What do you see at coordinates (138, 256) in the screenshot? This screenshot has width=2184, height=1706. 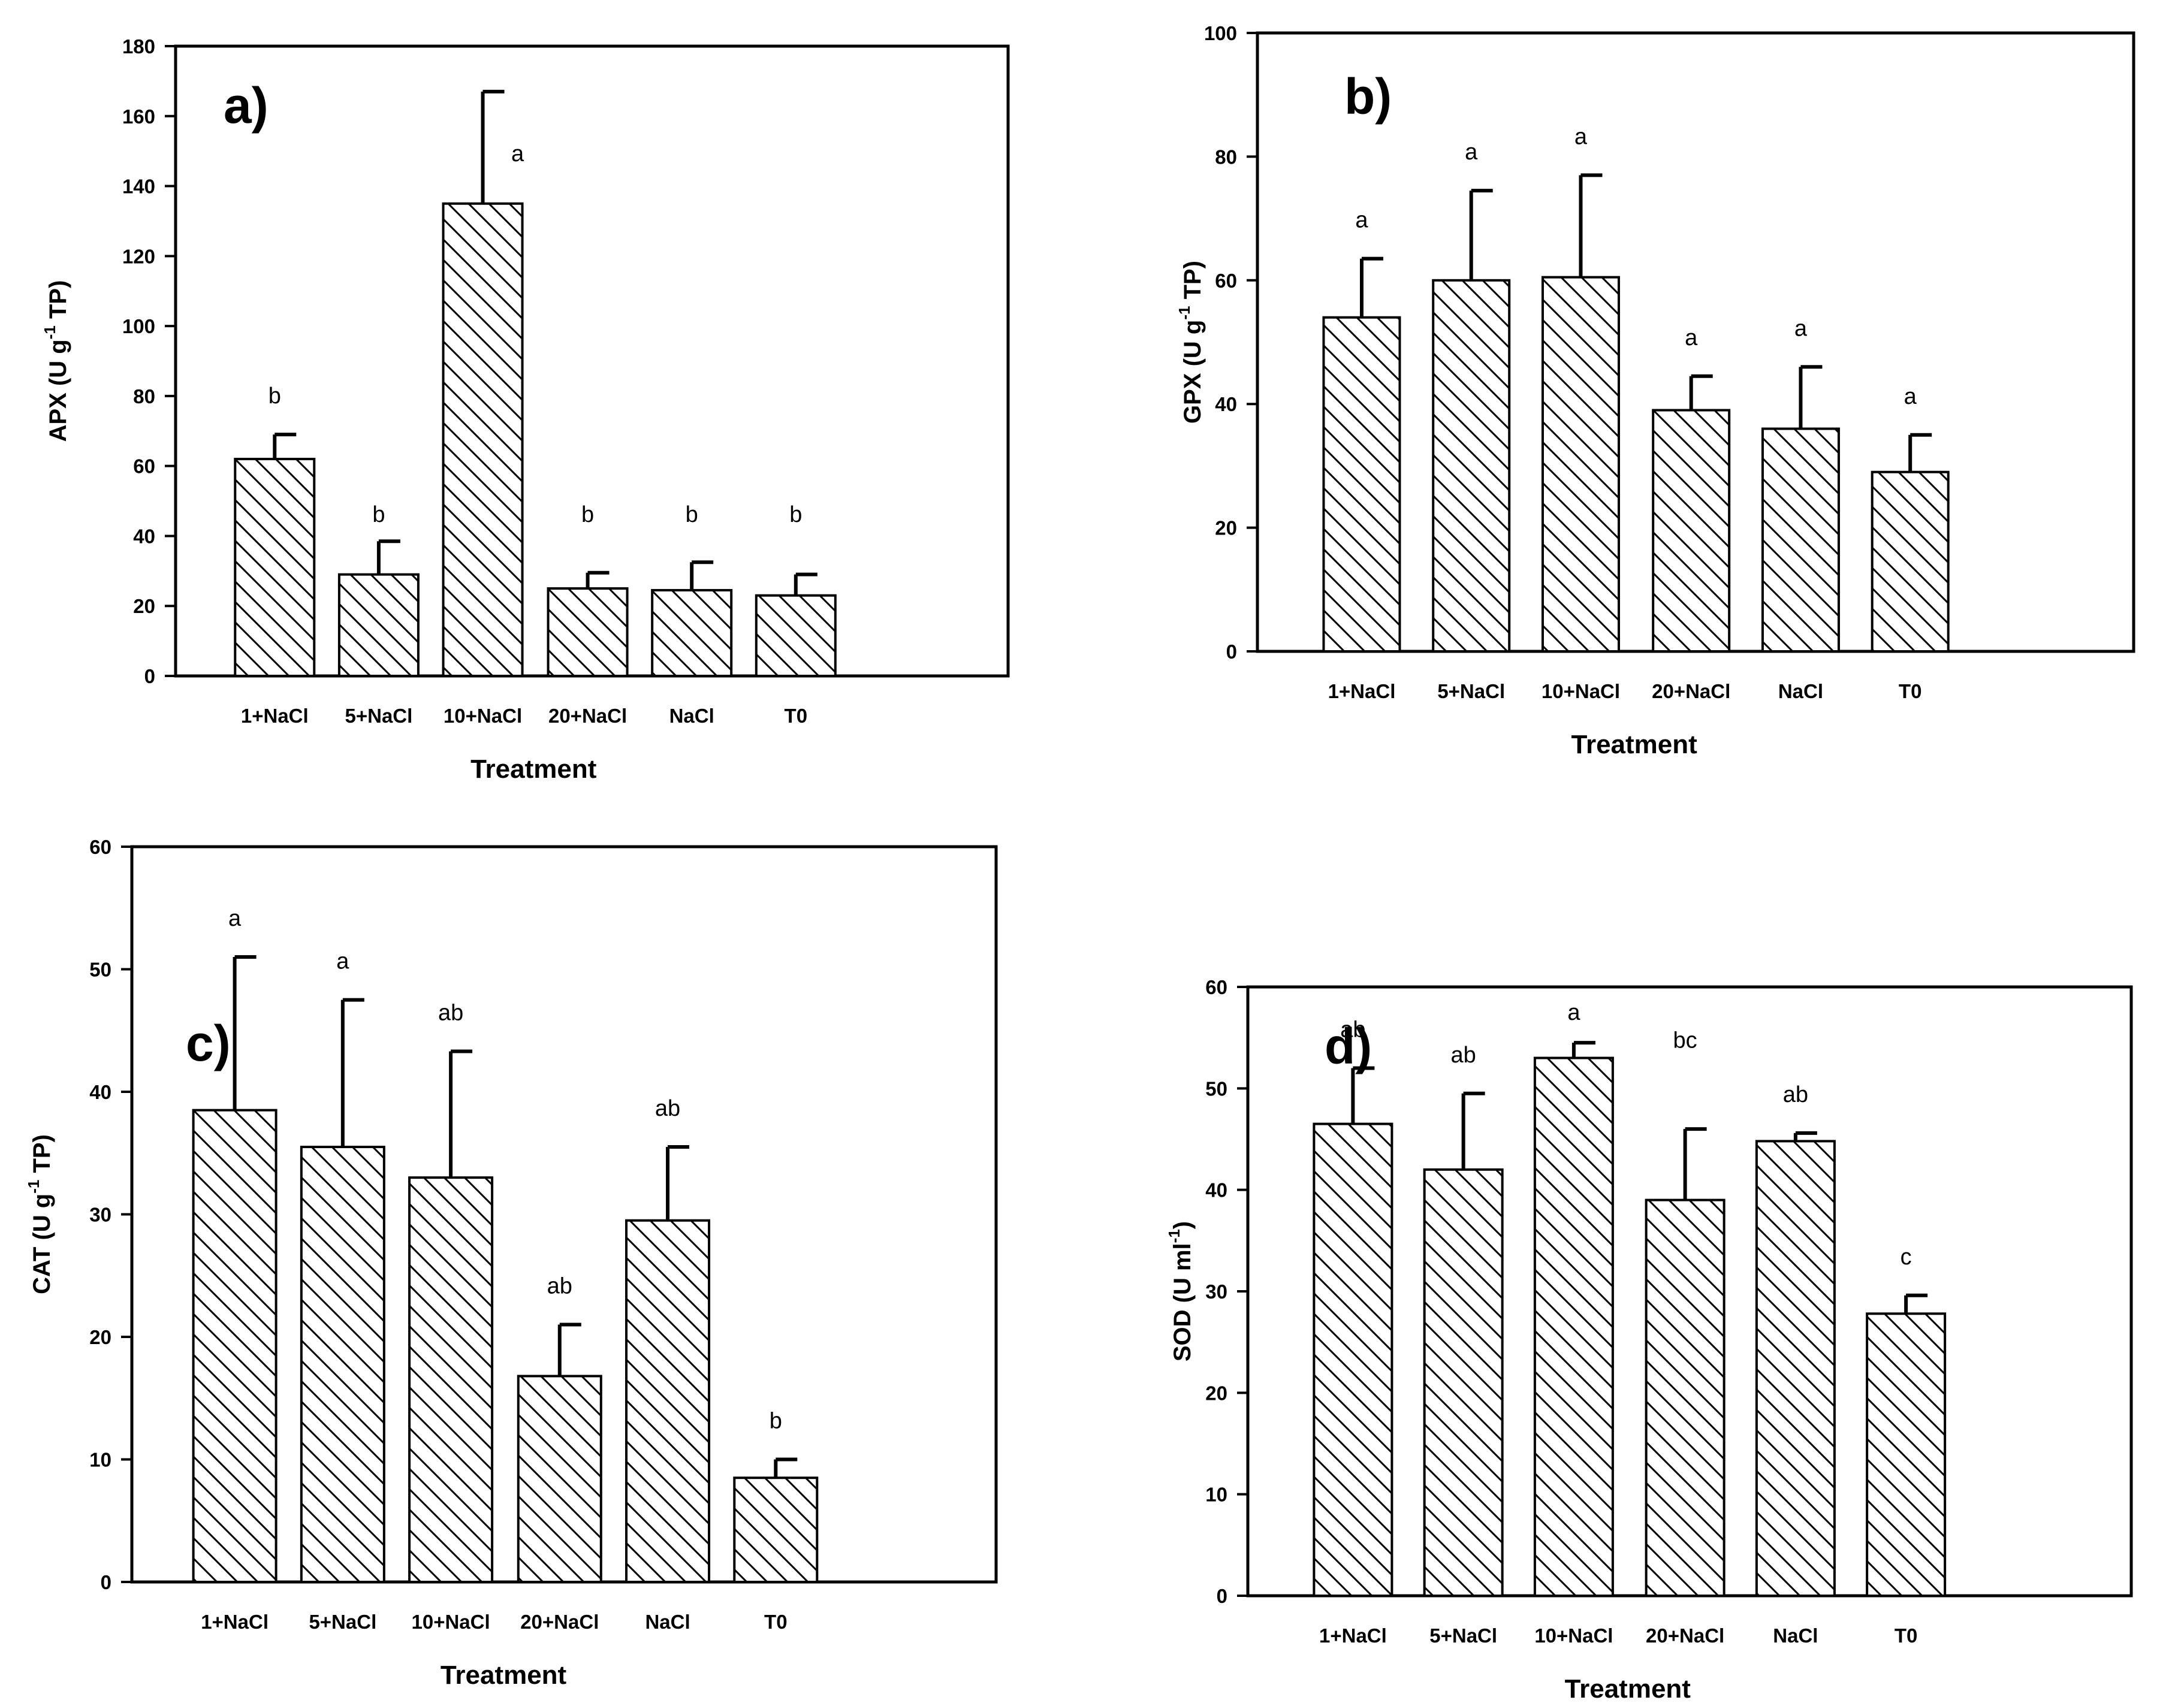 I see `y-tick-label: 120` at bounding box center [138, 256].